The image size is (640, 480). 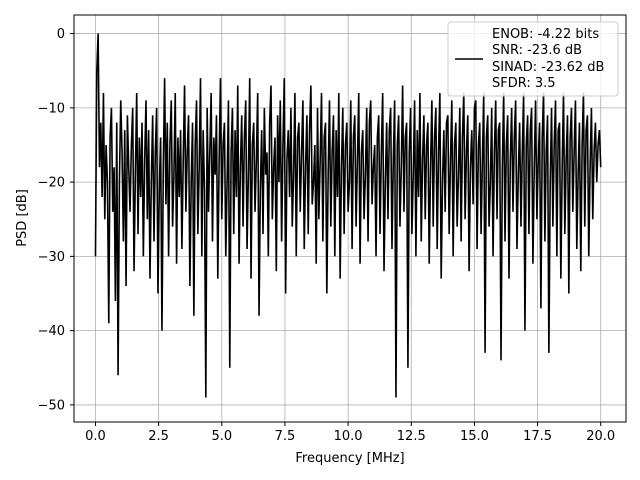 I want to click on x-tick-label: 7.5, so click(x=285, y=436).